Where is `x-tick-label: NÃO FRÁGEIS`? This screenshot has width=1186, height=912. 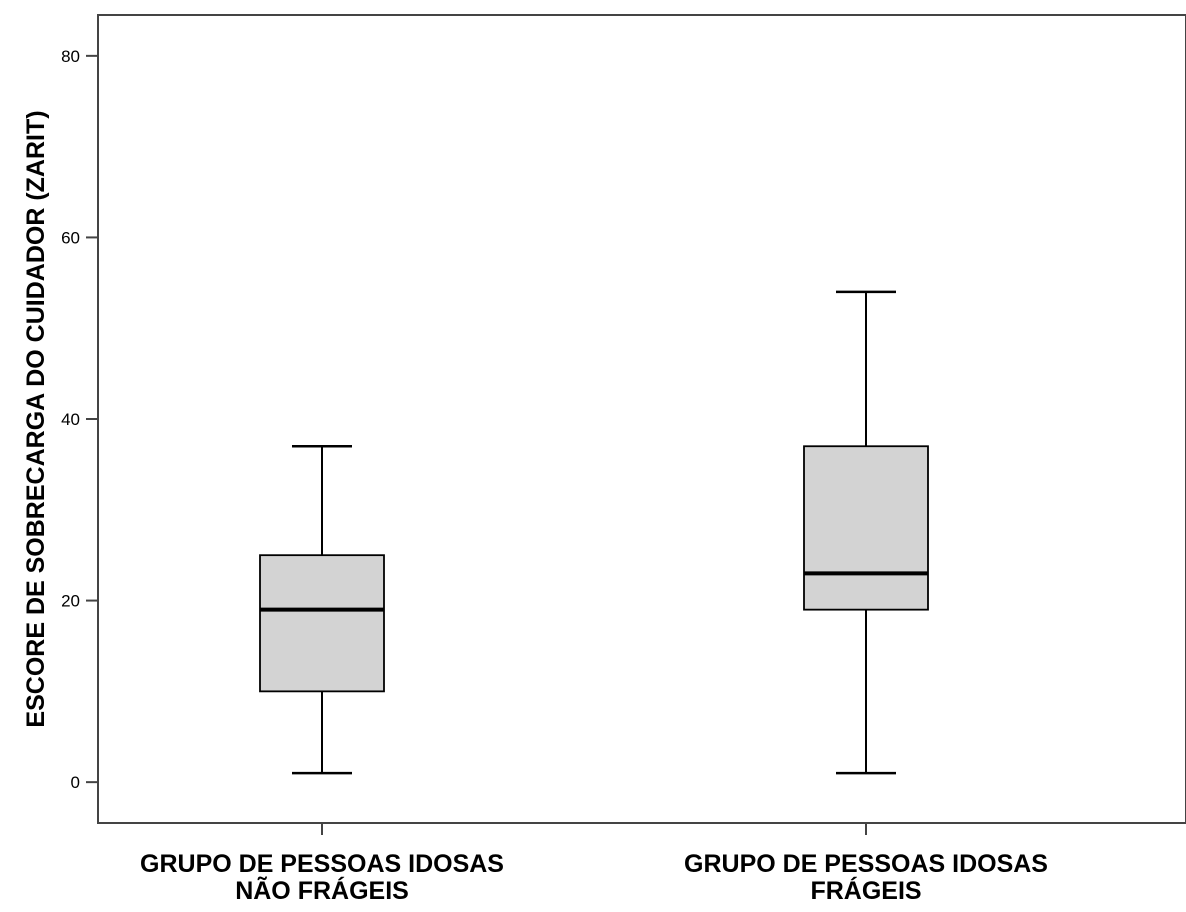 x-tick-label: NÃO FRÁGEIS is located at coordinates (322, 890).